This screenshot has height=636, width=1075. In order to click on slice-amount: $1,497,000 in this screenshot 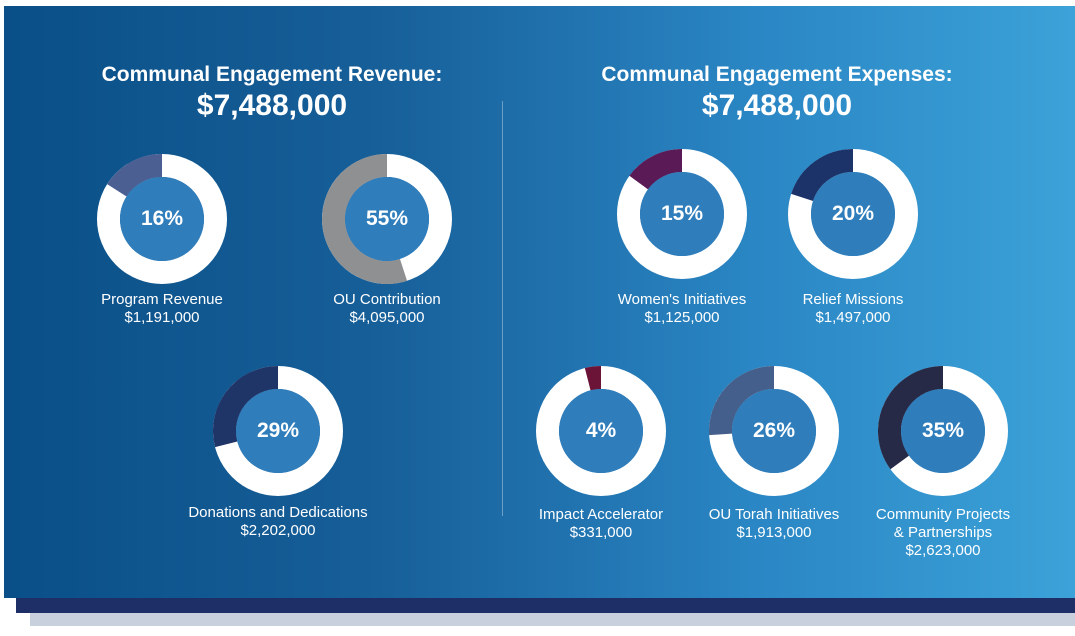, I will do `click(853, 317)`.